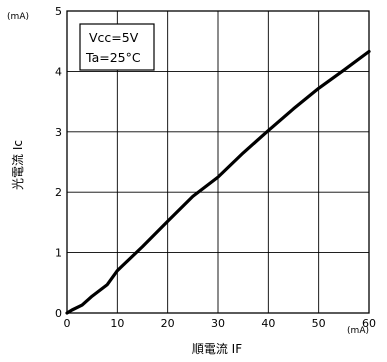  I want to click on y-tick-label: 2, so click(58, 192).